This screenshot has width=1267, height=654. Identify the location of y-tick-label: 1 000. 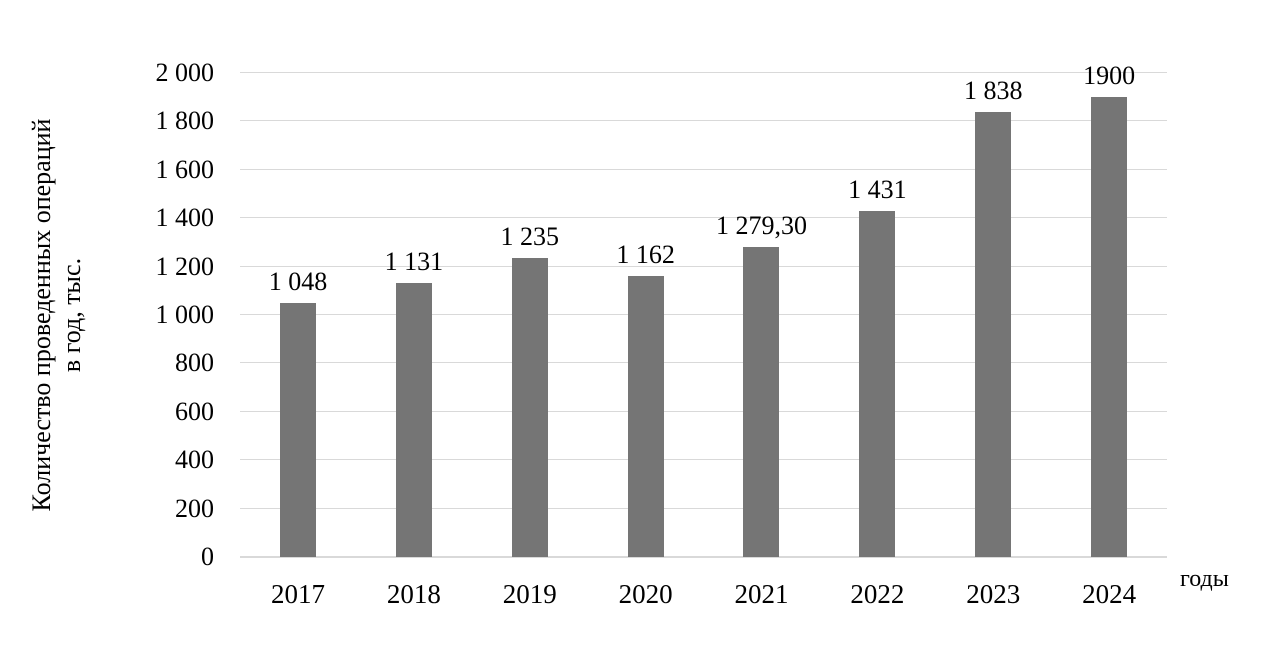
(185, 314).